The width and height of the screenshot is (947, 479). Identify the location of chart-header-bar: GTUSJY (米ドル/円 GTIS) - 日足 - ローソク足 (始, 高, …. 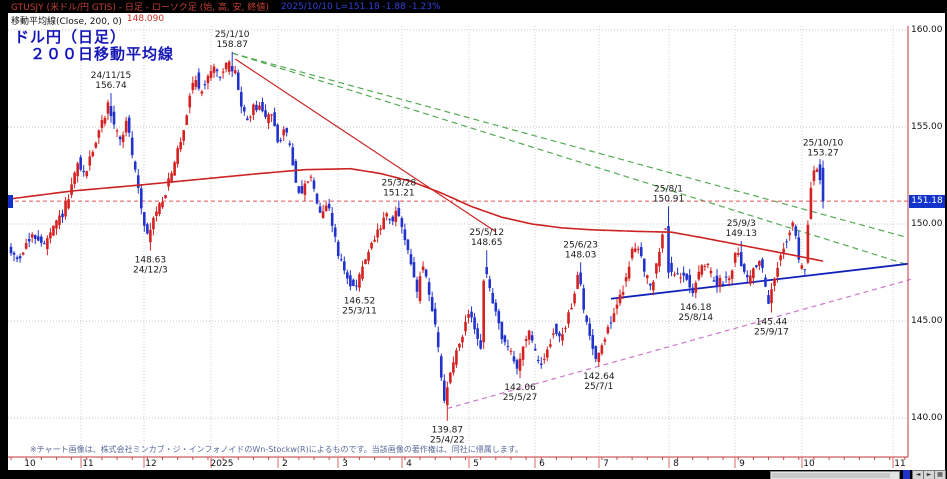
(477, 6).